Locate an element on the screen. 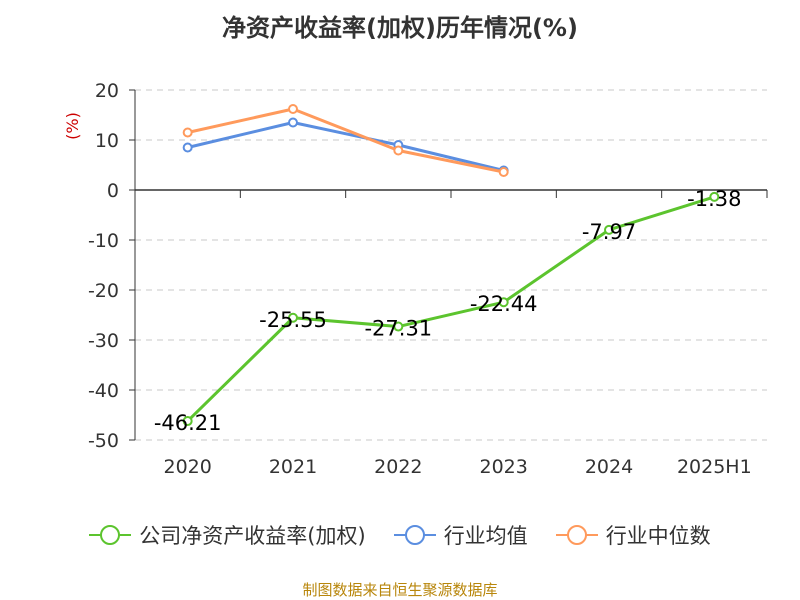  y-axis-label: (%) is located at coordinates (72, 126).